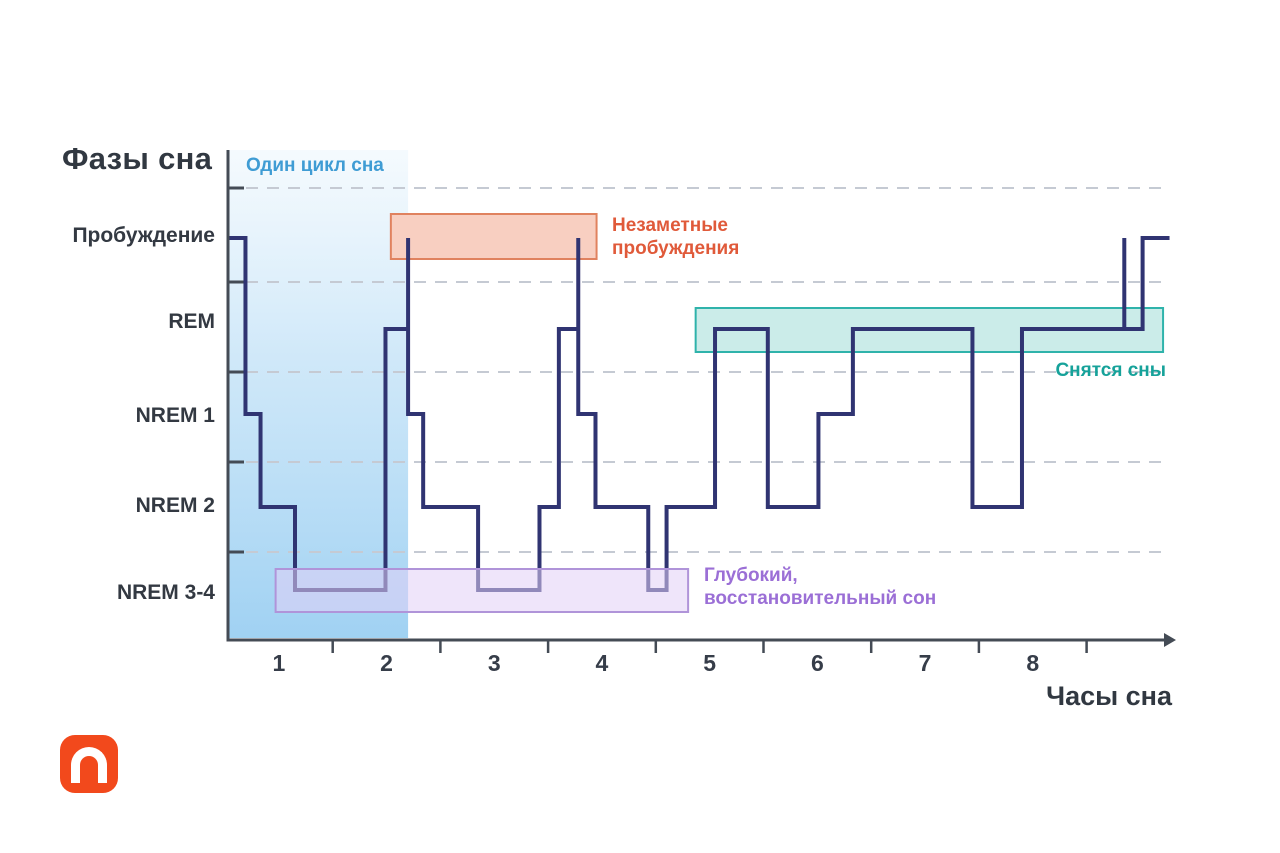 The image size is (1280, 853). What do you see at coordinates (820, 598) in the screenshot?
I see `deep-sleep-label-line2: восстановительный сон` at bounding box center [820, 598].